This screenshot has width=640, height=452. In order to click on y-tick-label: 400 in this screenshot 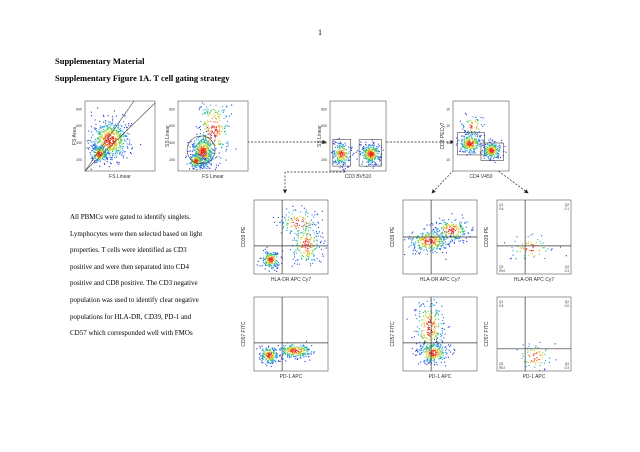, I will do `click(324, 143)`.